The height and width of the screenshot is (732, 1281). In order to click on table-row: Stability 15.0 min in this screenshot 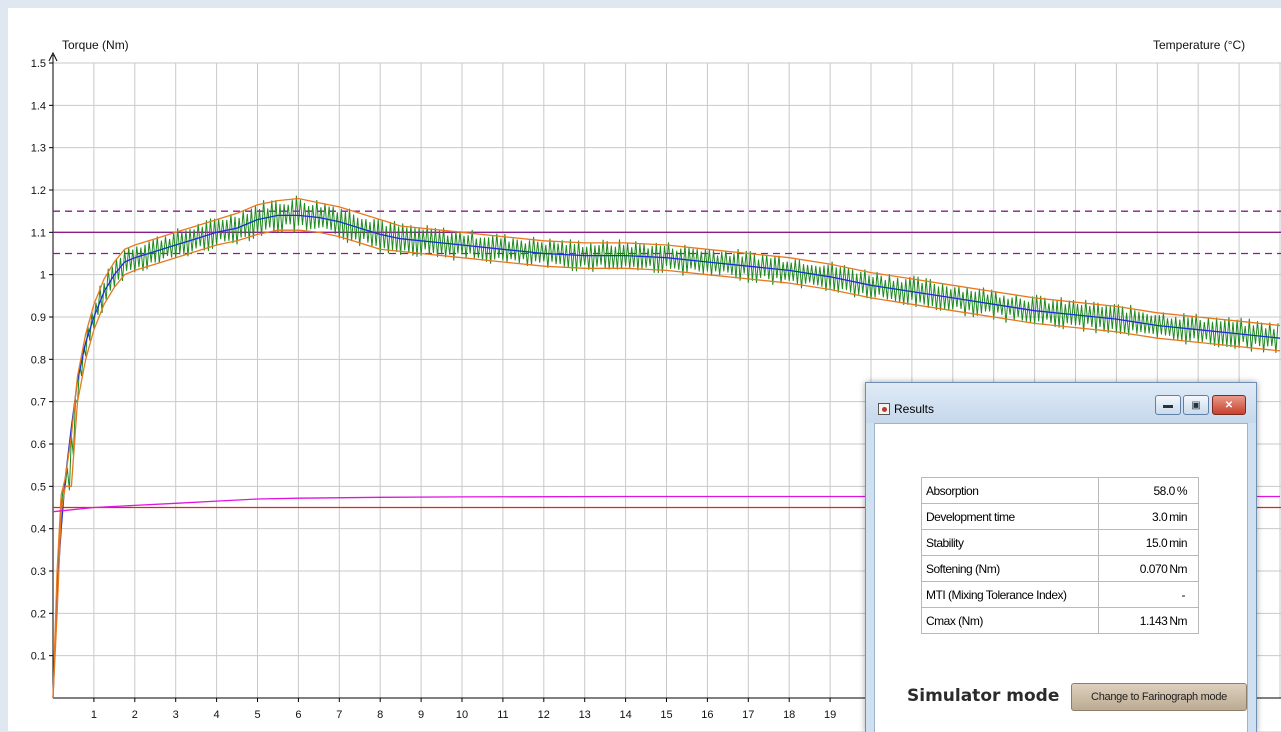, I will do `click(1060, 542)`.